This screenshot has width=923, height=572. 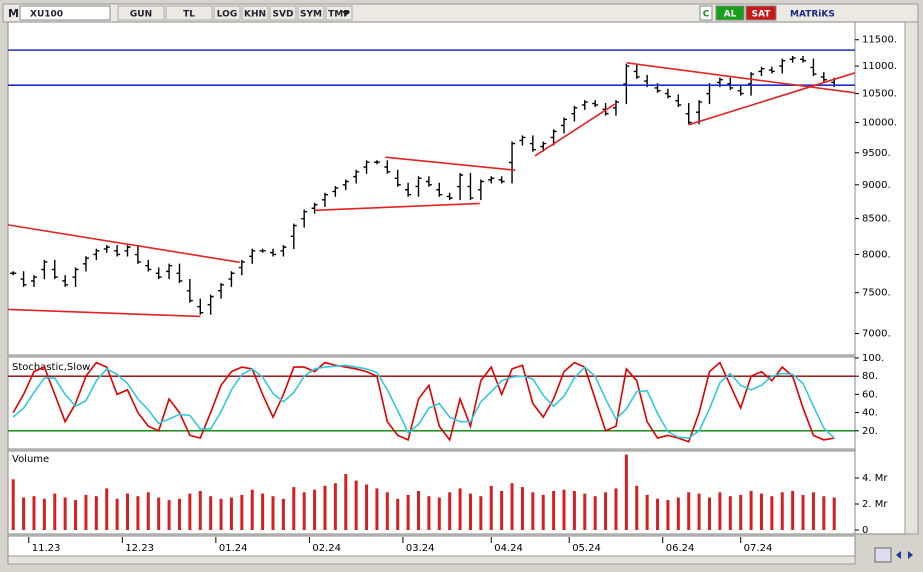 I want to click on toolbar-button-label: GUN, so click(x=141, y=15).